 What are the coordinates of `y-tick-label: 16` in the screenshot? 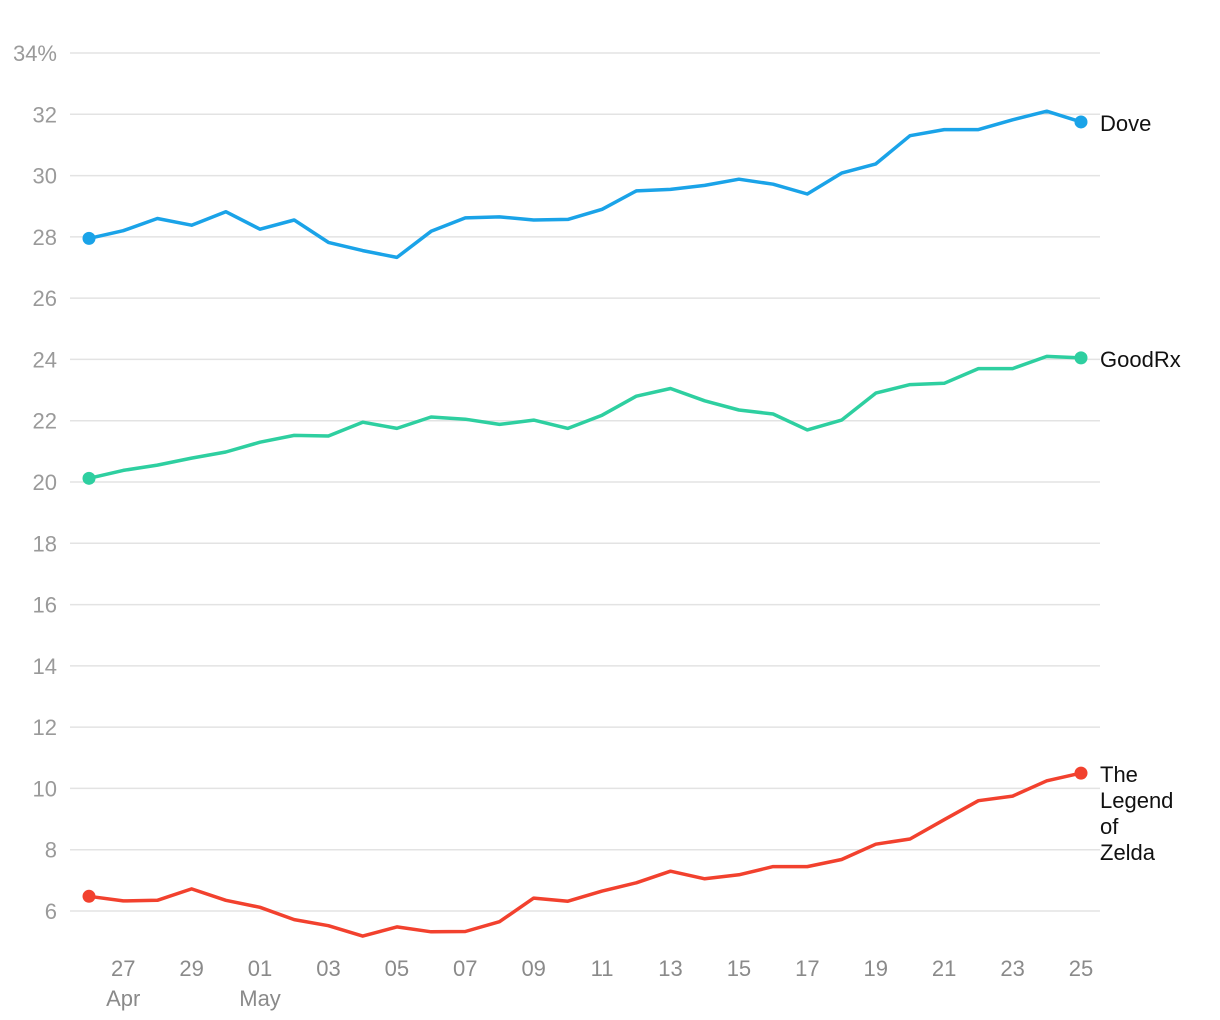 It's located at (45, 605).